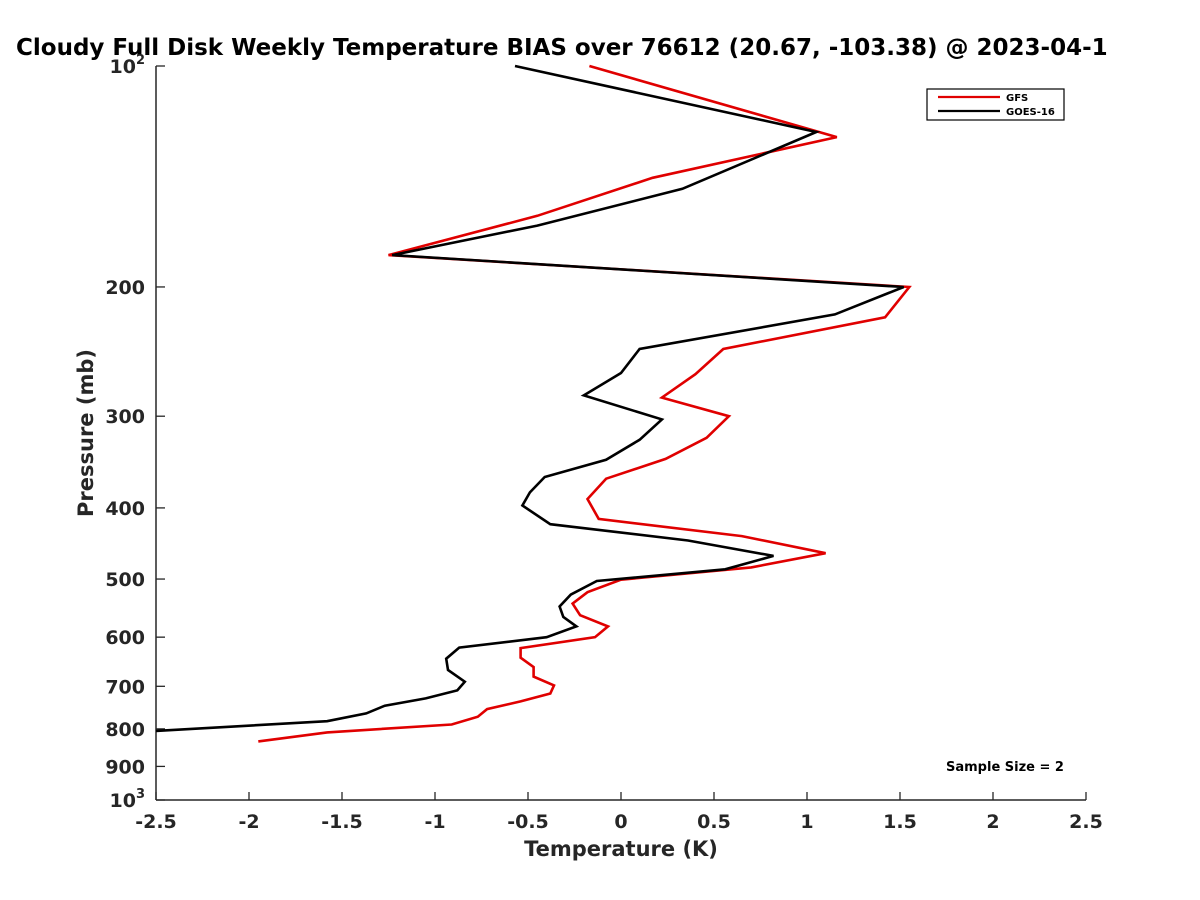 Image resolution: width=1200 pixels, height=900 pixels. I want to click on x-tick-label: 0.5, so click(714, 822).